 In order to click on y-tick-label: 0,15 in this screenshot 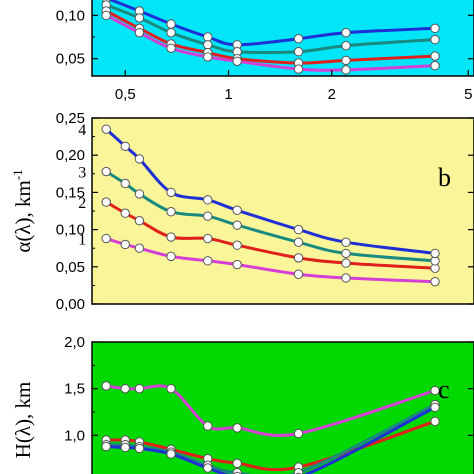, I will do `click(70, 192)`.